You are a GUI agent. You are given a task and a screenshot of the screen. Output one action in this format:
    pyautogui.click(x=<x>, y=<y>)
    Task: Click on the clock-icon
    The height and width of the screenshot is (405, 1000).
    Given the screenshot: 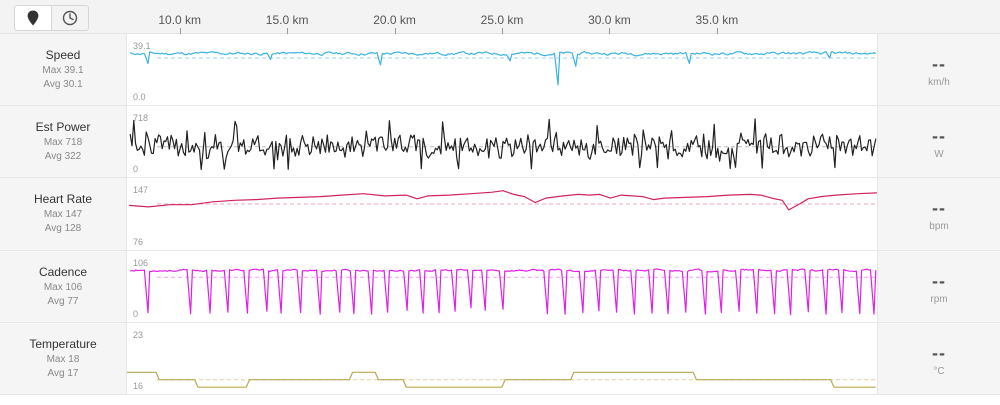 What is the action you would take?
    pyautogui.click(x=70, y=18)
    